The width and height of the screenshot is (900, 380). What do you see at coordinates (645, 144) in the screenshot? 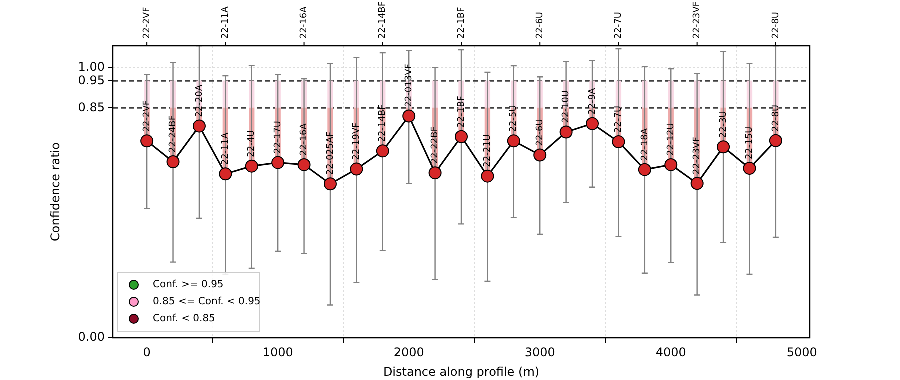
I see `annotation: 22-18A` at bounding box center [645, 144].